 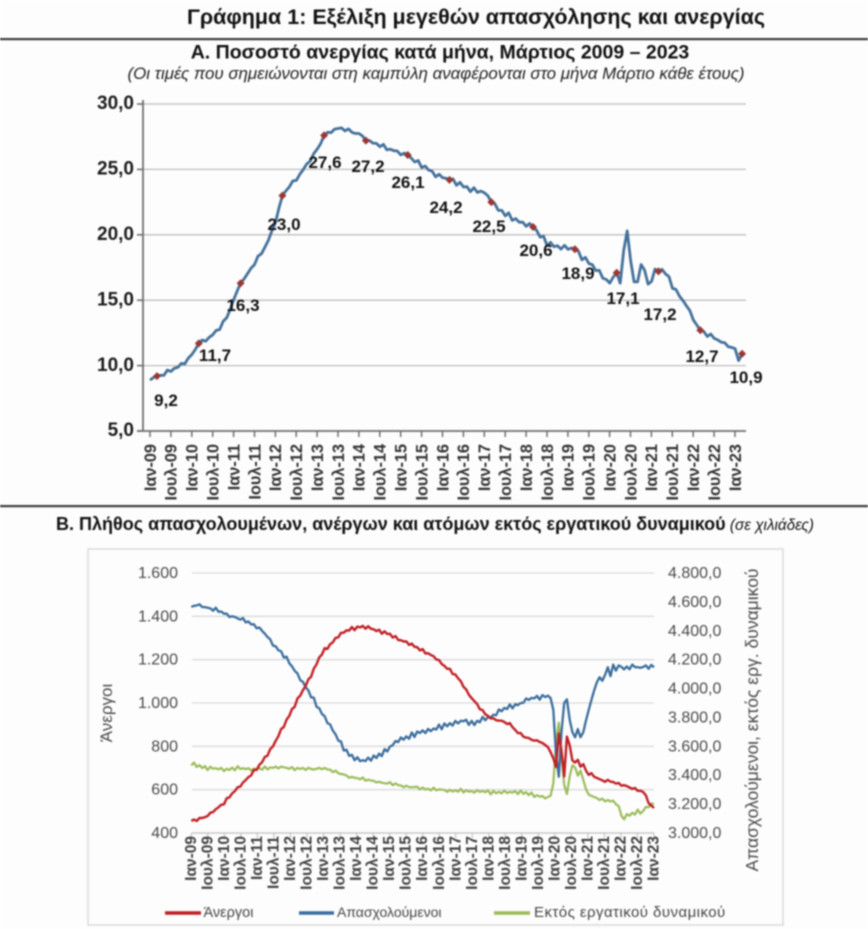 I want to click on svg-text: 17,2, so click(x=659, y=314).